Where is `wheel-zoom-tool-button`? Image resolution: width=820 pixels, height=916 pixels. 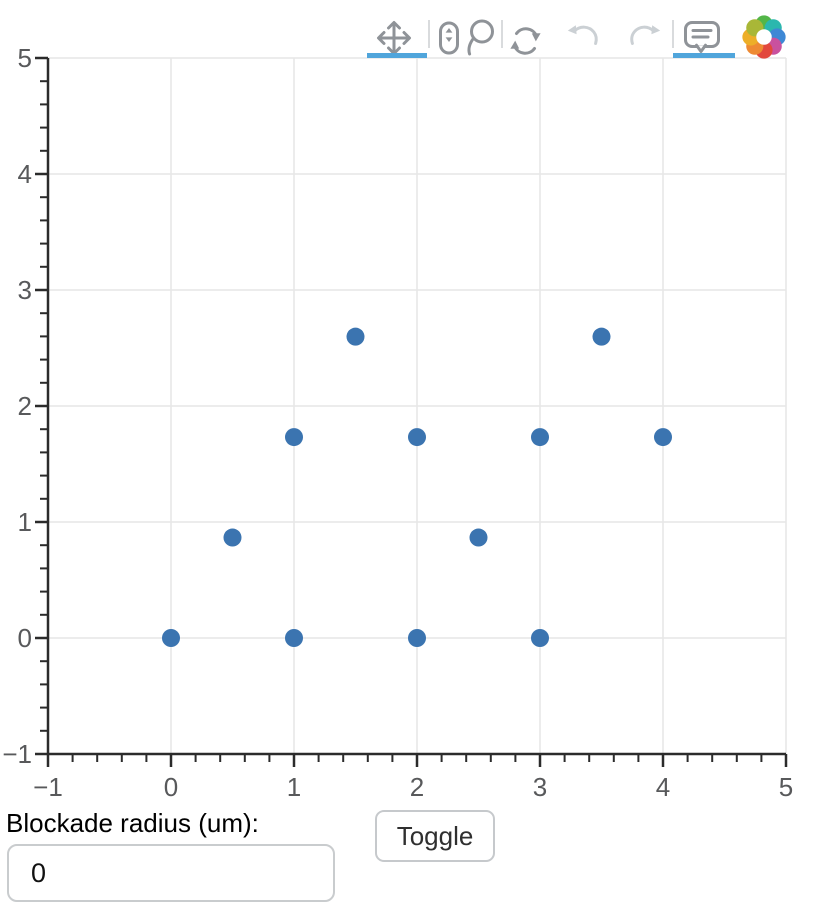
wheel-zoom-tool-button is located at coordinates (449, 38).